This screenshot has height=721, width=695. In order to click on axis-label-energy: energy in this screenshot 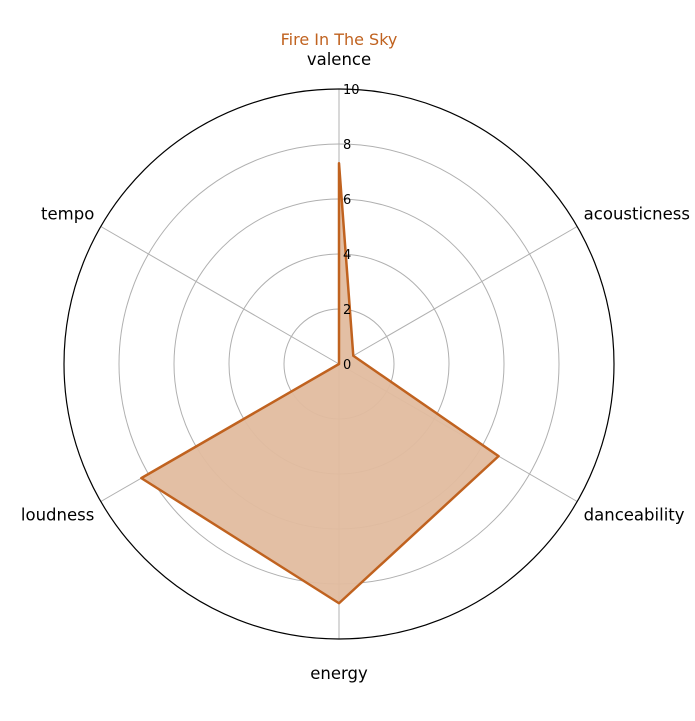, I will do `click(339, 673)`.